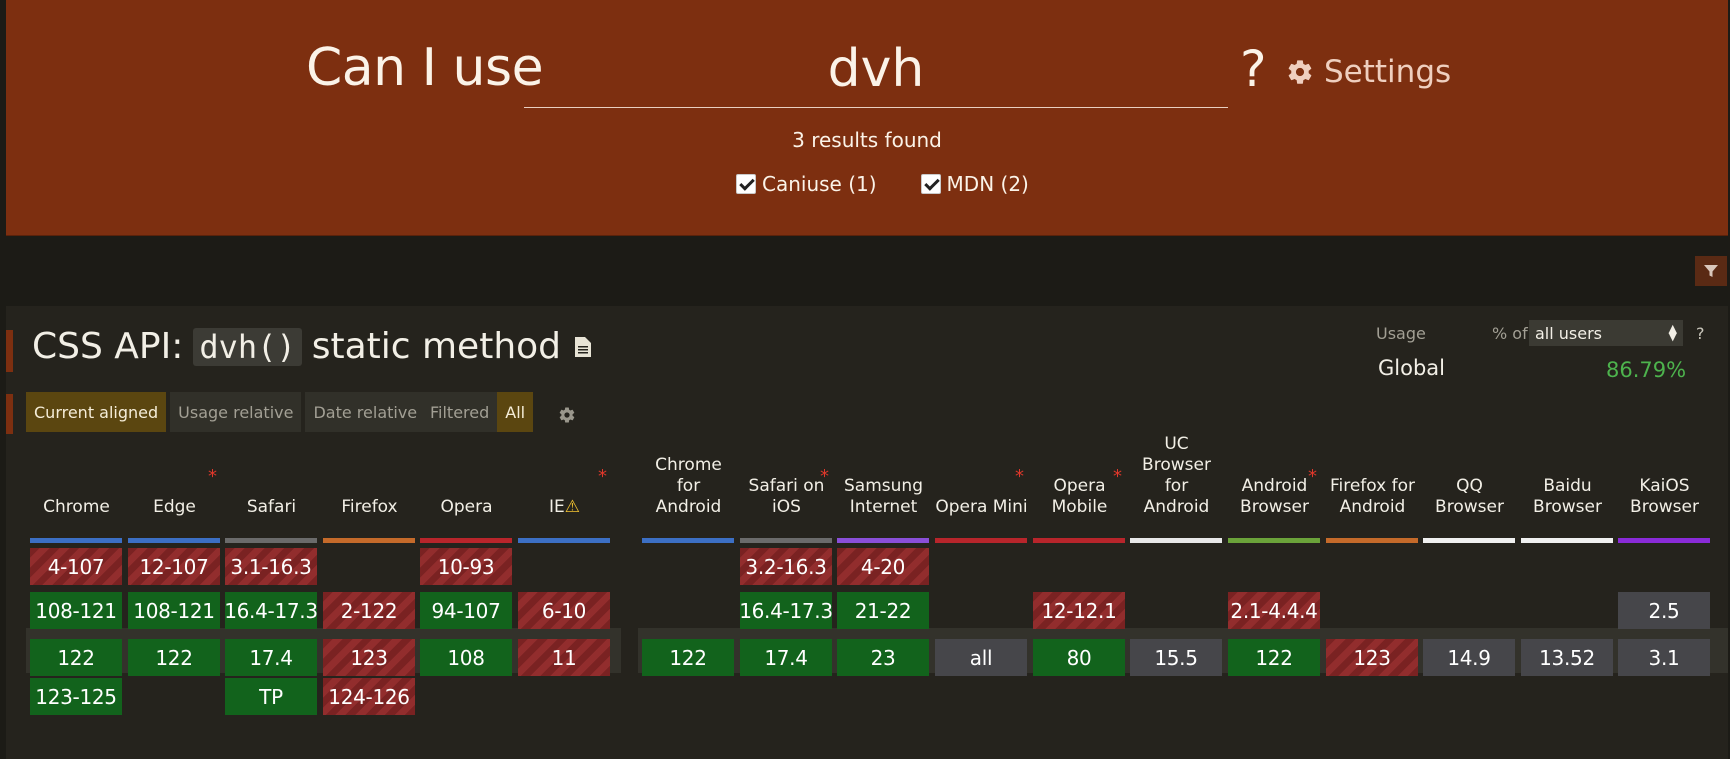 This screenshot has height=759, width=1730. What do you see at coordinates (981, 489) in the screenshot?
I see `browser-header-opera-mini: Opera Mini *` at bounding box center [981, 489].